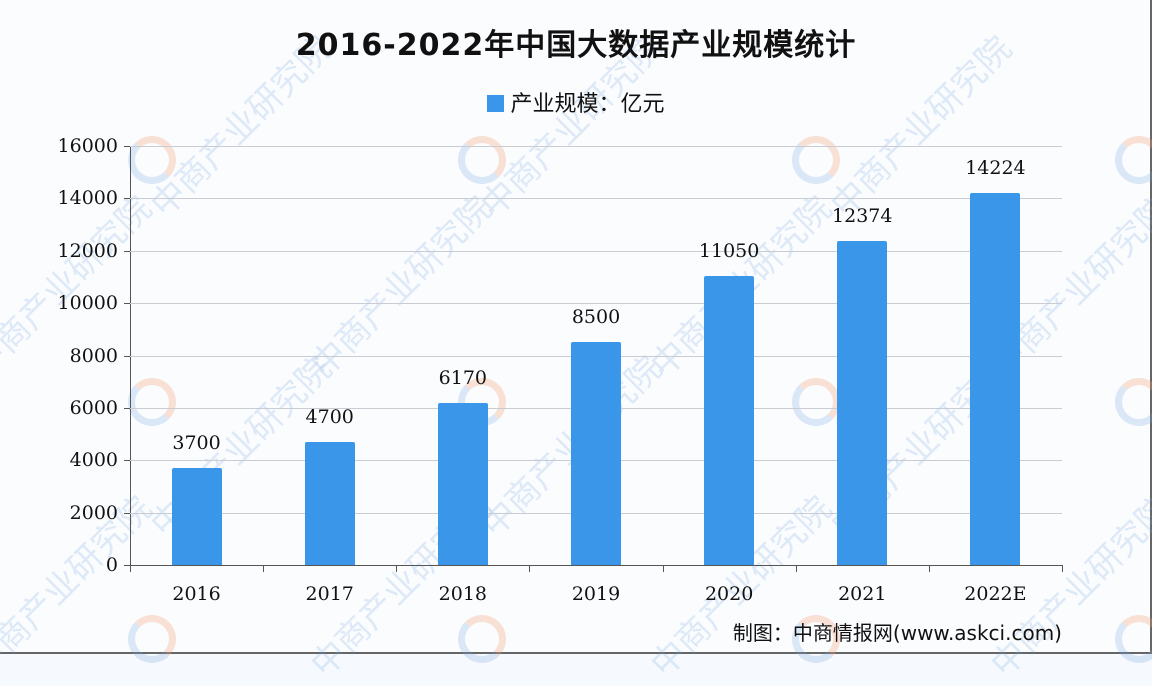 The width and height of the screenshot is (1152, 686). What do you see at coordinates (329, 594) in the screenshot?
I see `x-tick-label: 2017` at bounding box center [329, 594].